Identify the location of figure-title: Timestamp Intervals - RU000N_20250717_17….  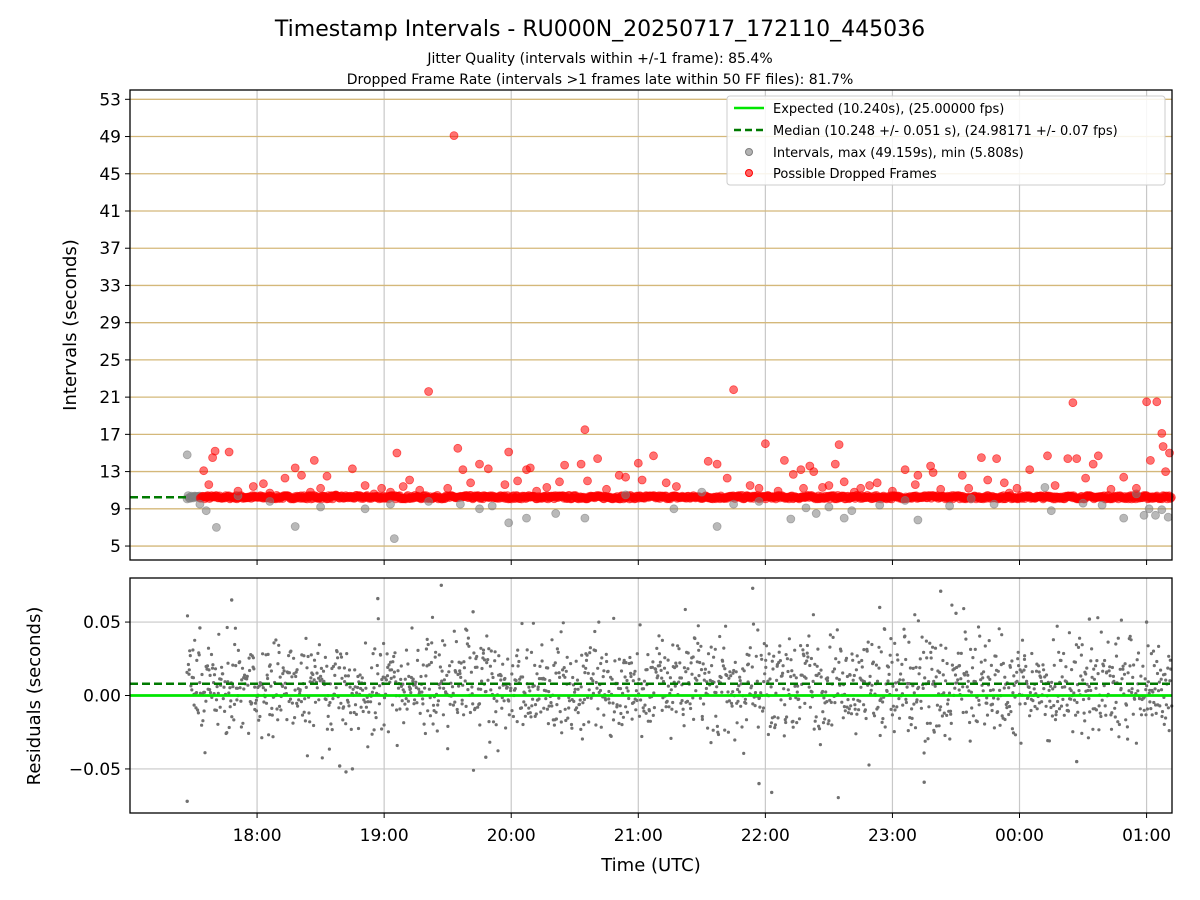
(599, 29).